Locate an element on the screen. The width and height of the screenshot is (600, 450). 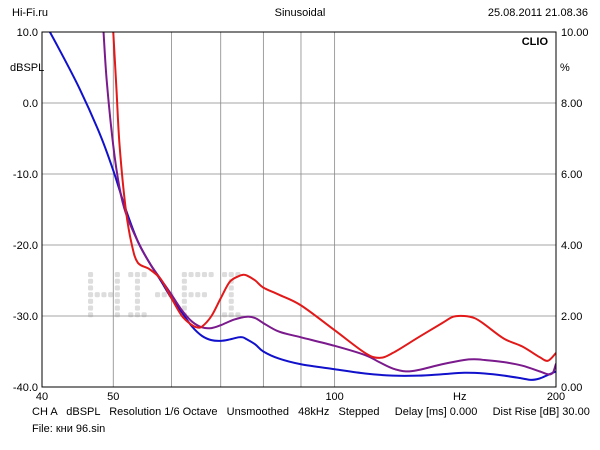
y-right-tick-label: 10.00 is located at coordinates (575, 33).